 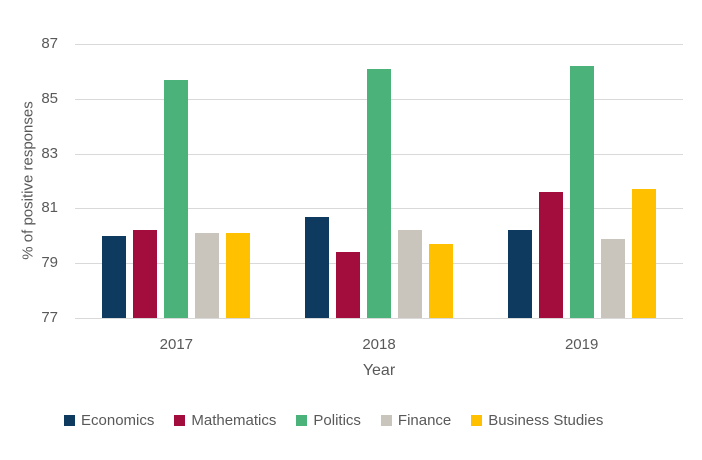 I want to click on y-tick-77: 77, so click(x=49, y=317).